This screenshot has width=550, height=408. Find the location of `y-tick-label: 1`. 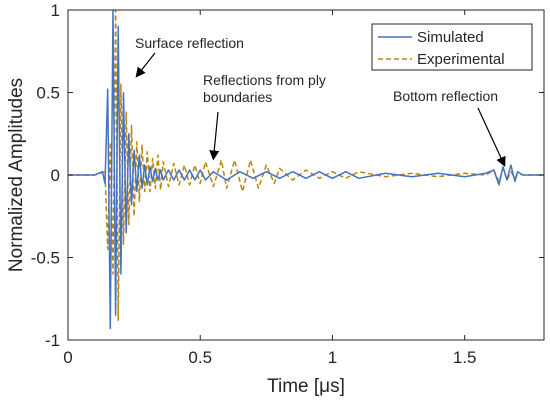

y-tick-label: 1 is located at coordinates (55, 10).